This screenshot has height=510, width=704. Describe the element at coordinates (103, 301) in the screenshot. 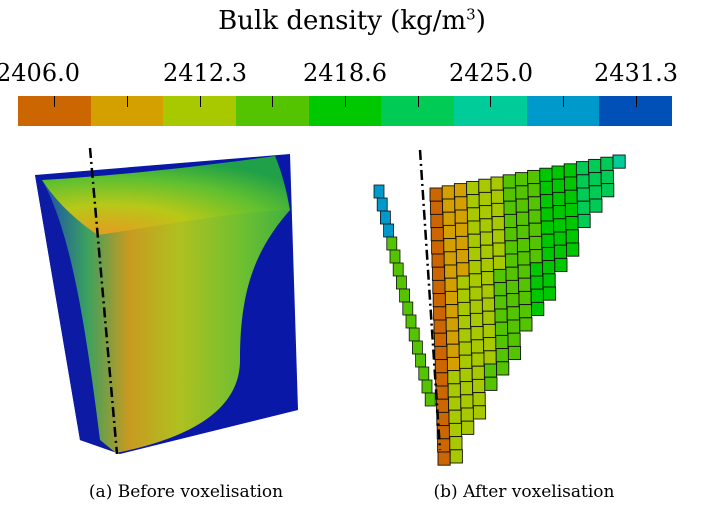

I see `axis-line-a` at that location.